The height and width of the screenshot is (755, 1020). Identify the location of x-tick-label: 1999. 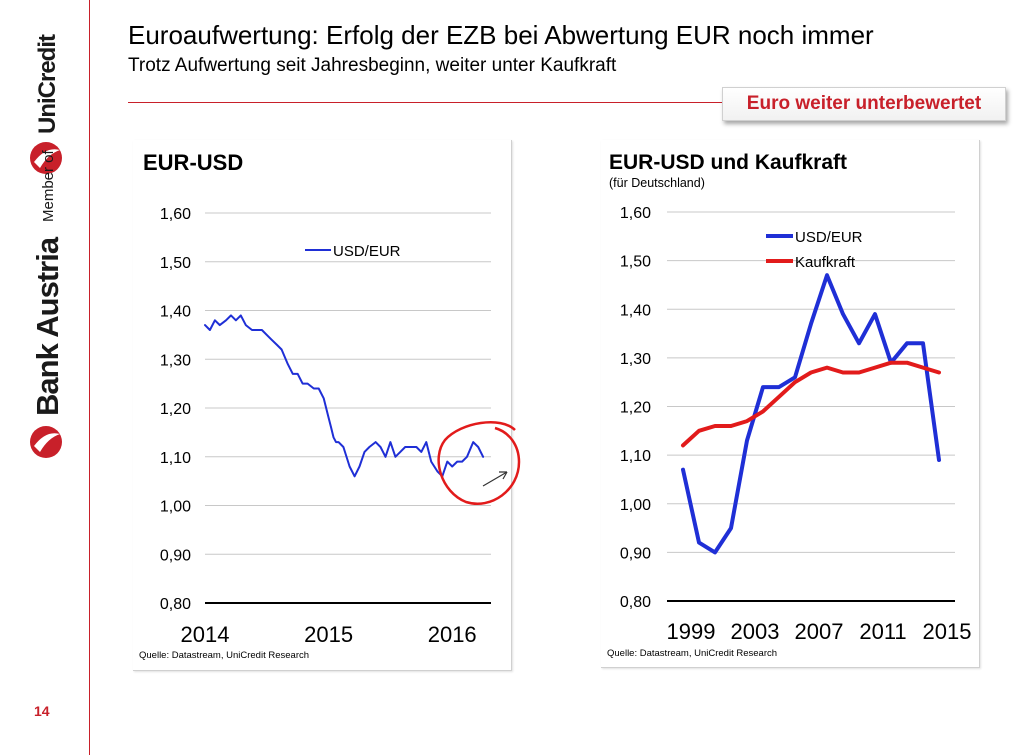
(691, 631).